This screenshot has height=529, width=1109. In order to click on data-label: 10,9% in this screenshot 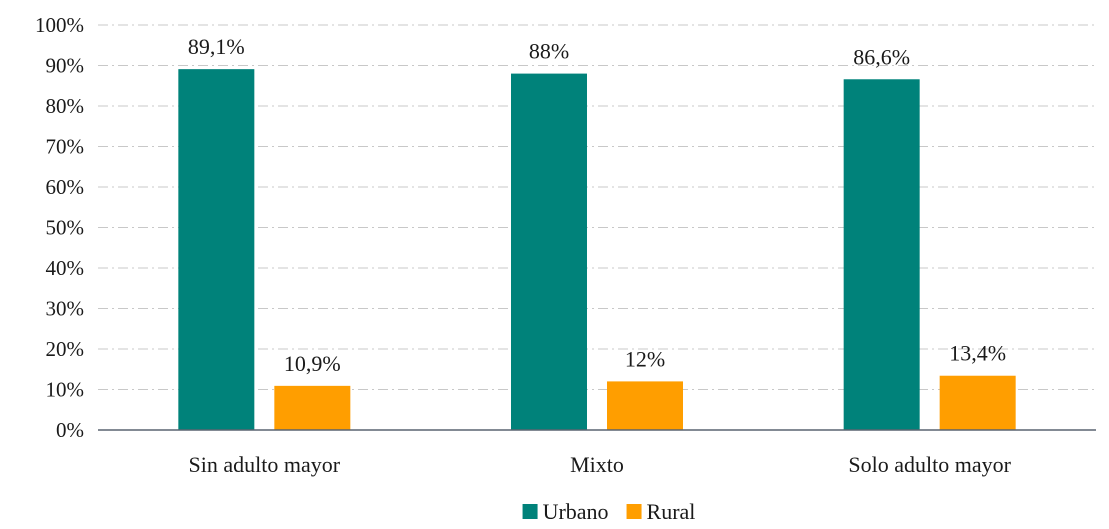, I will do `click(312, 363)`.